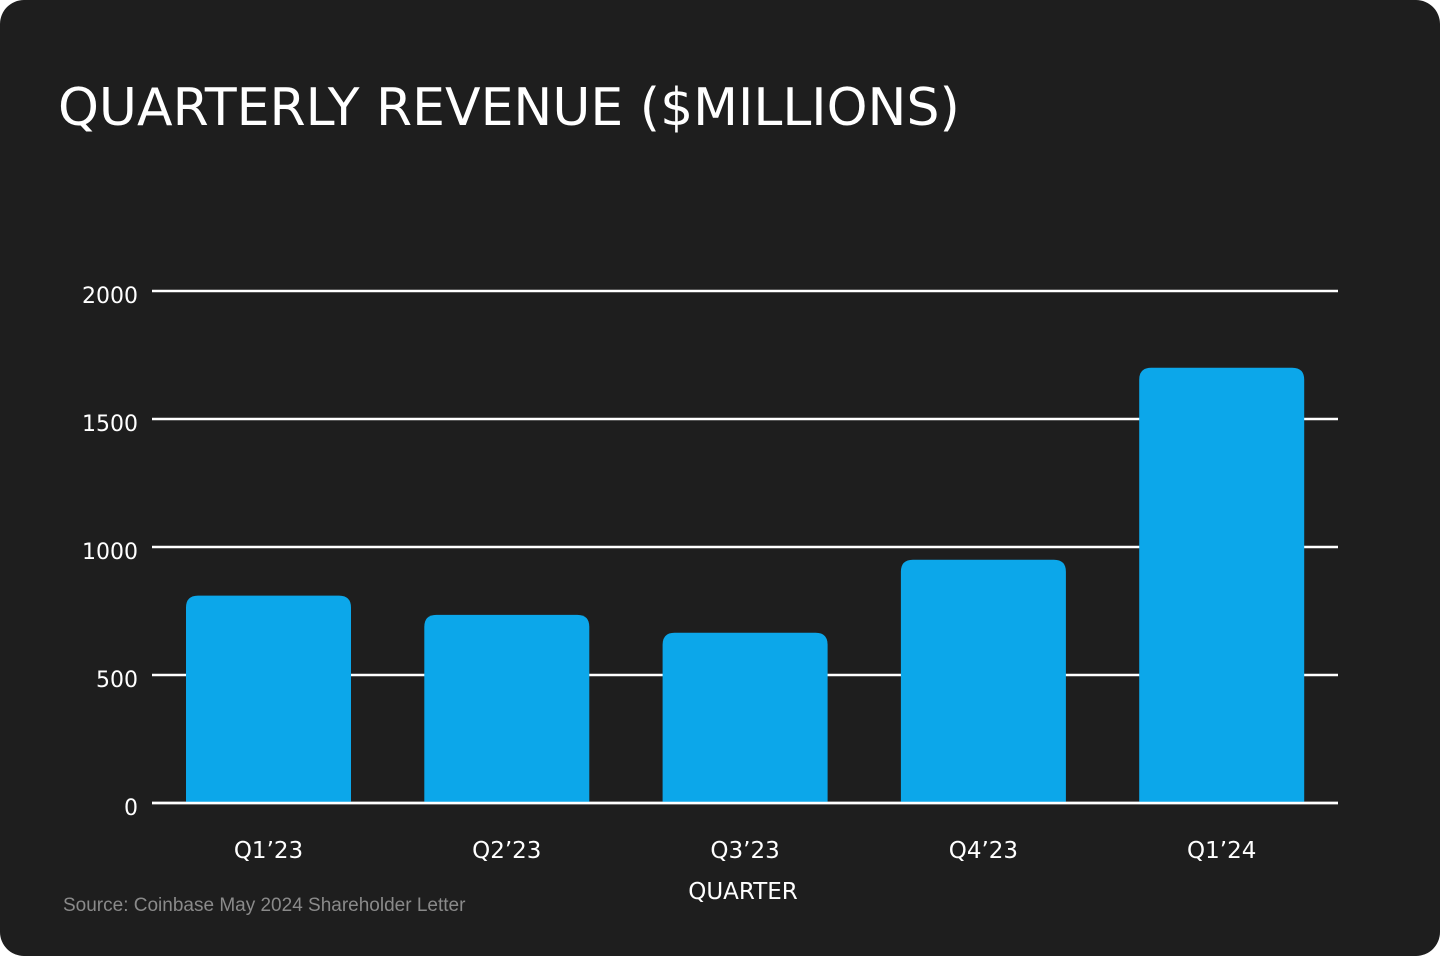 The image size is (1440, 956). Describe the element at coordinates (110, 552) in the screenshot. I see `y-tick-label: 1000` at that location.